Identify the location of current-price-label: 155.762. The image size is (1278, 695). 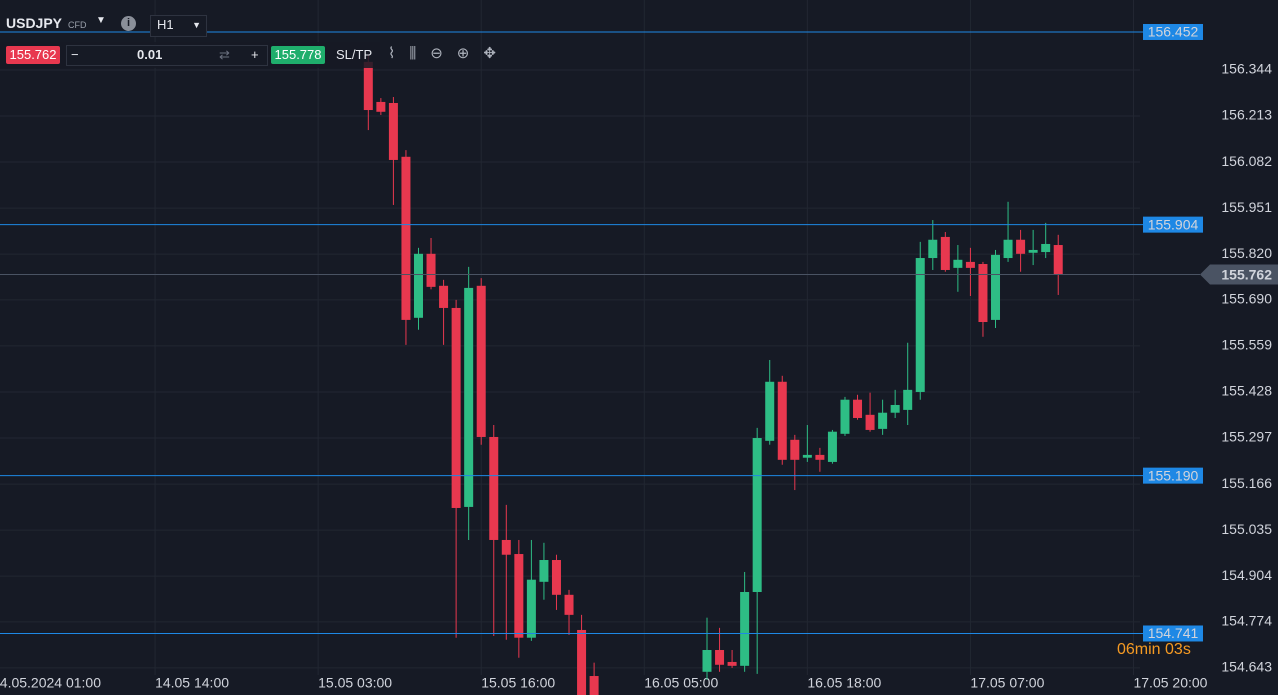
(1246, 274).